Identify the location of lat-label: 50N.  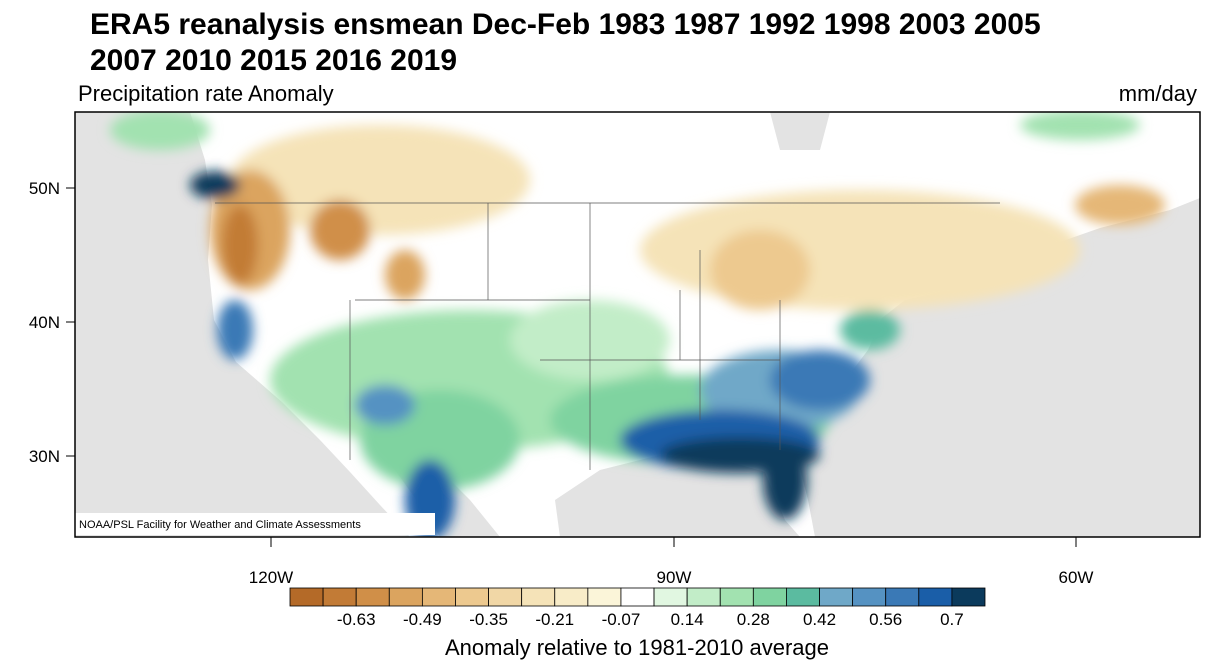
(44, 188).